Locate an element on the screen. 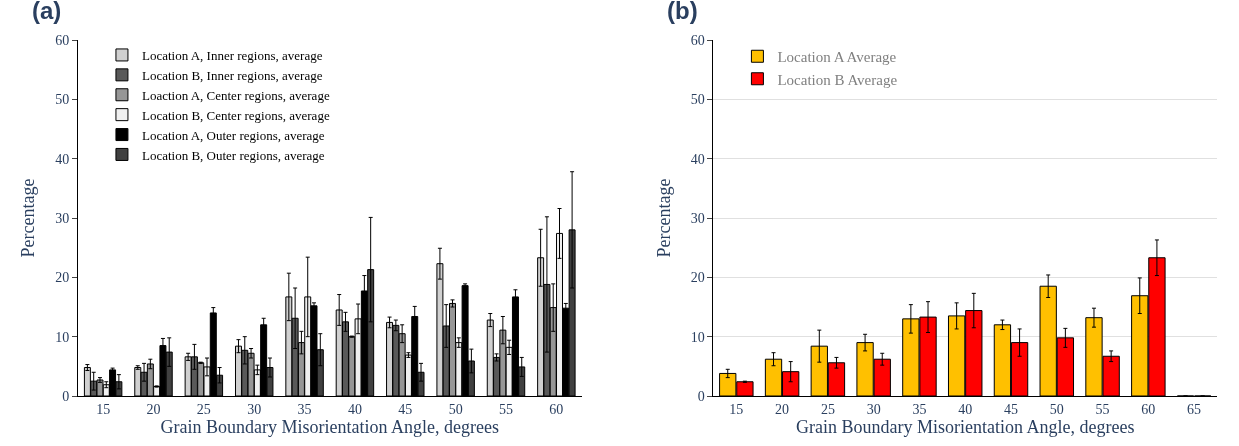 The image size is (1239, 446). chart-title: (a) is located at coordinates (47, 12).